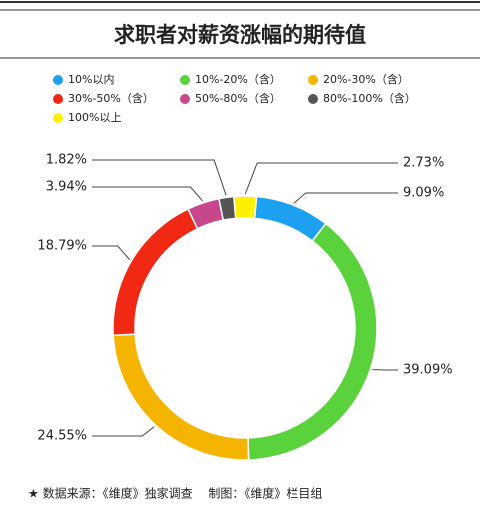  I want to click on footnote: ★ 数据来源：《维度》独家调查 制图：《维度》栏目组, so click(175, 493).